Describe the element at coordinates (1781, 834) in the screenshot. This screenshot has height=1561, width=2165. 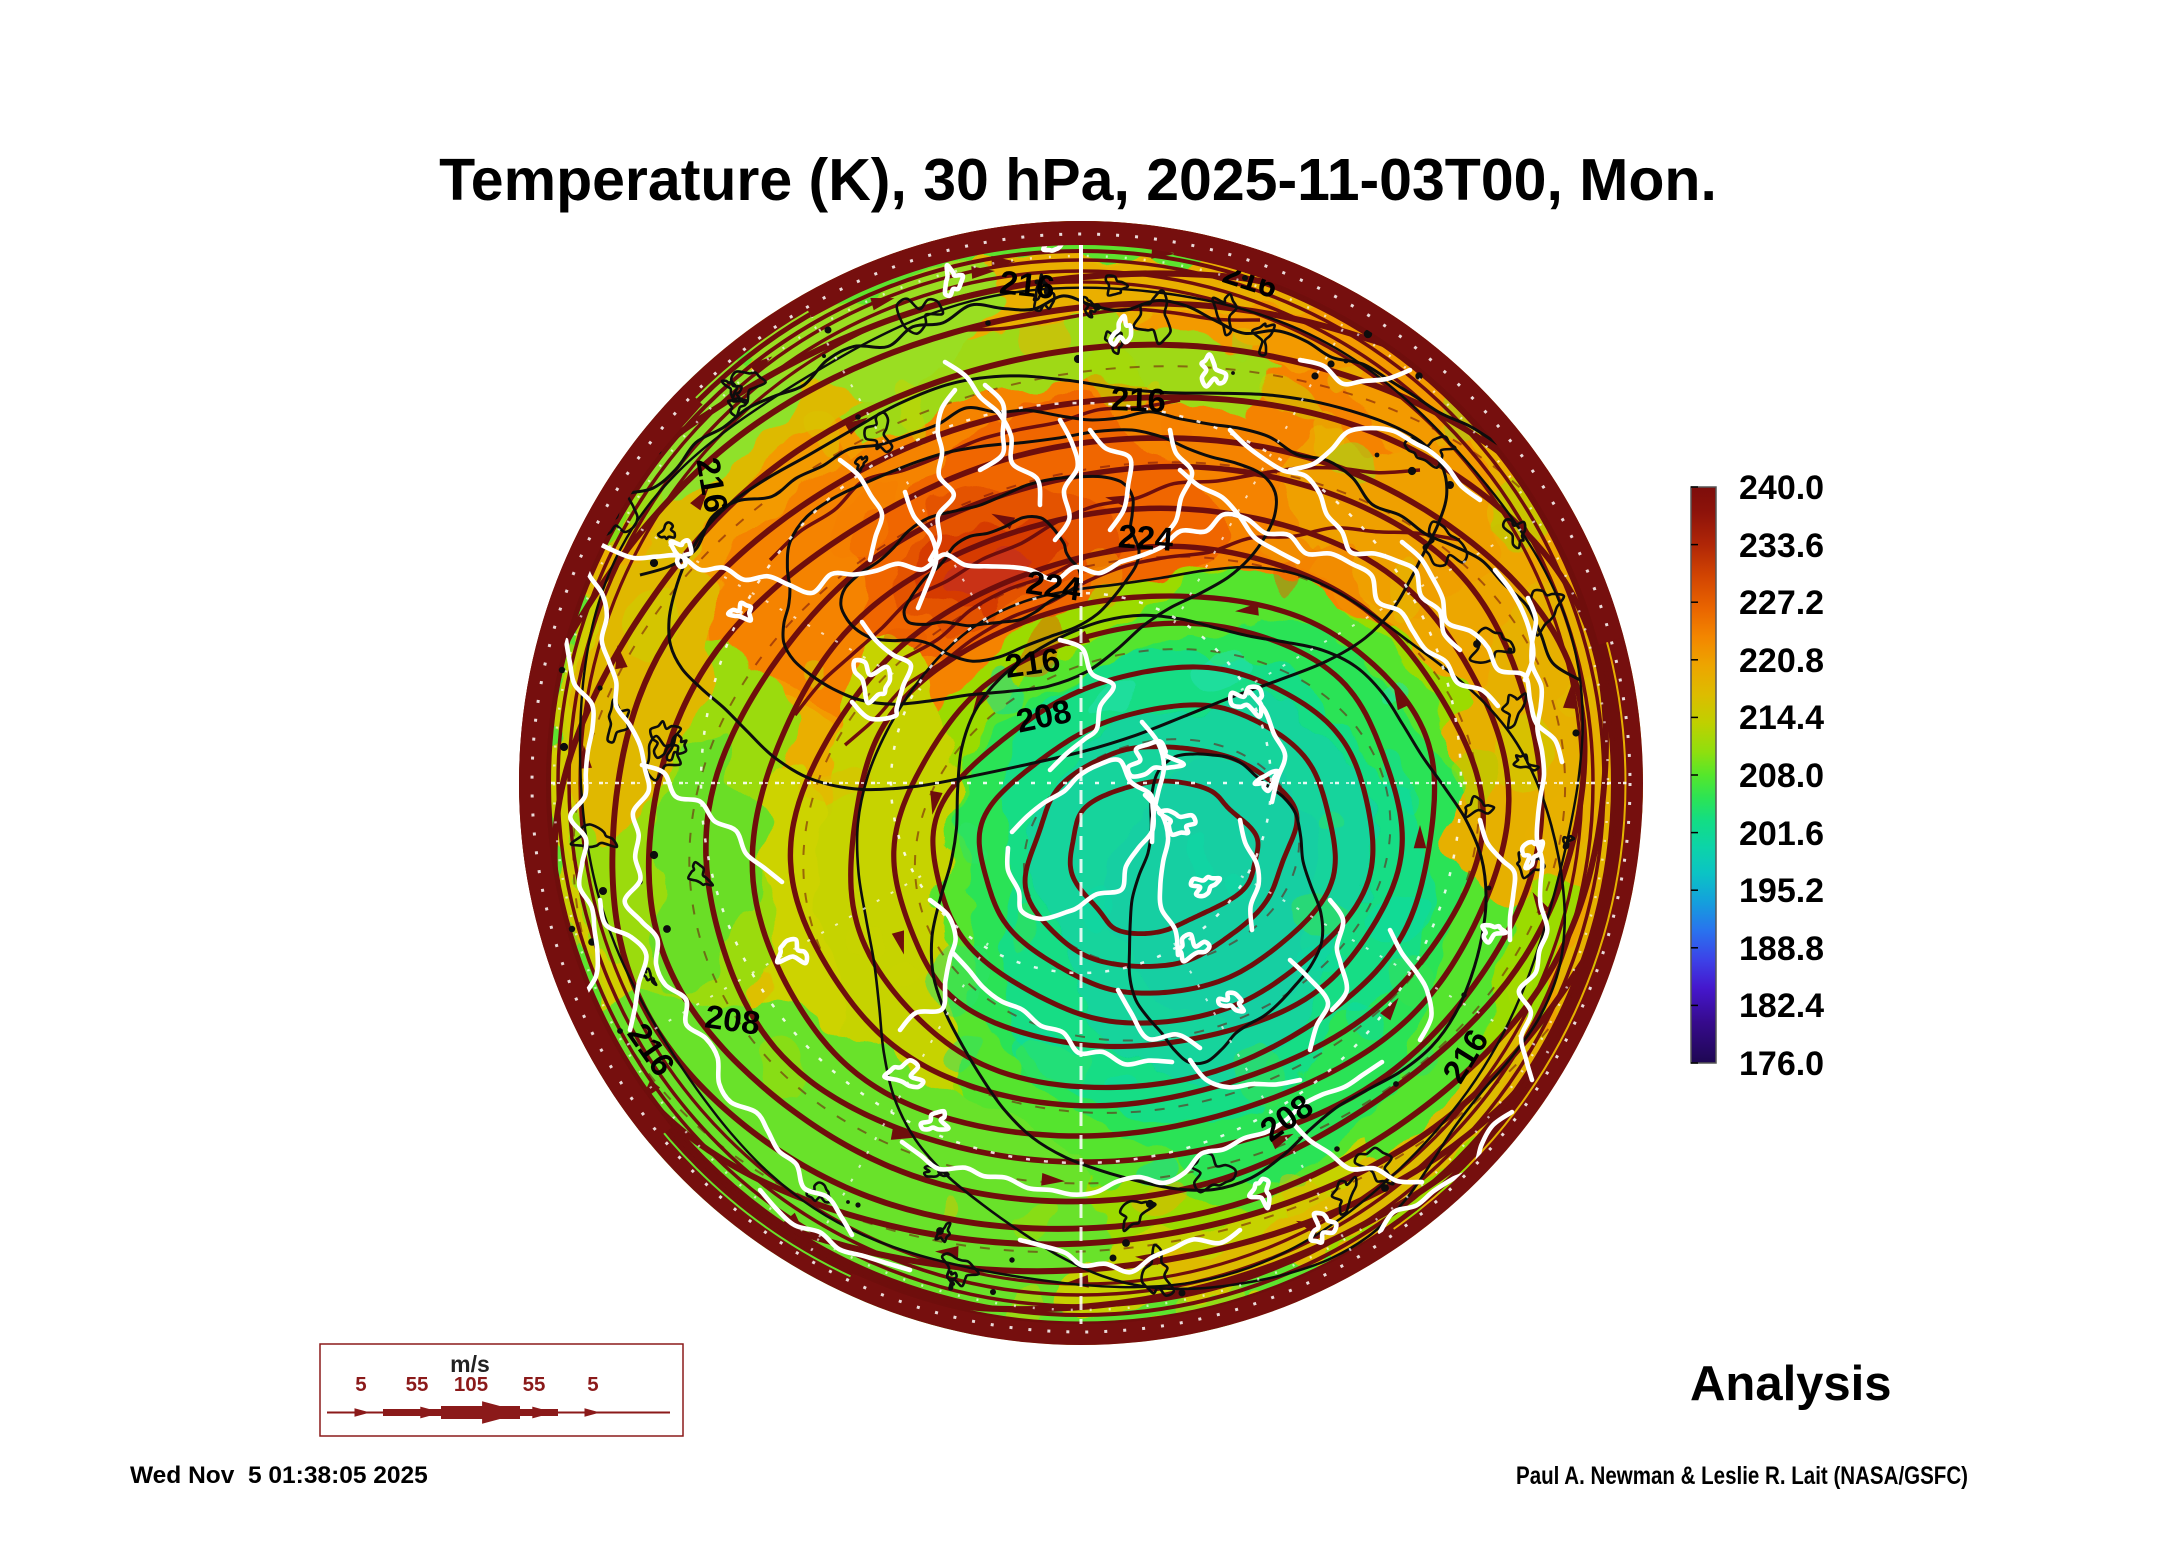
I see `svg-text: 201.6` at that location.